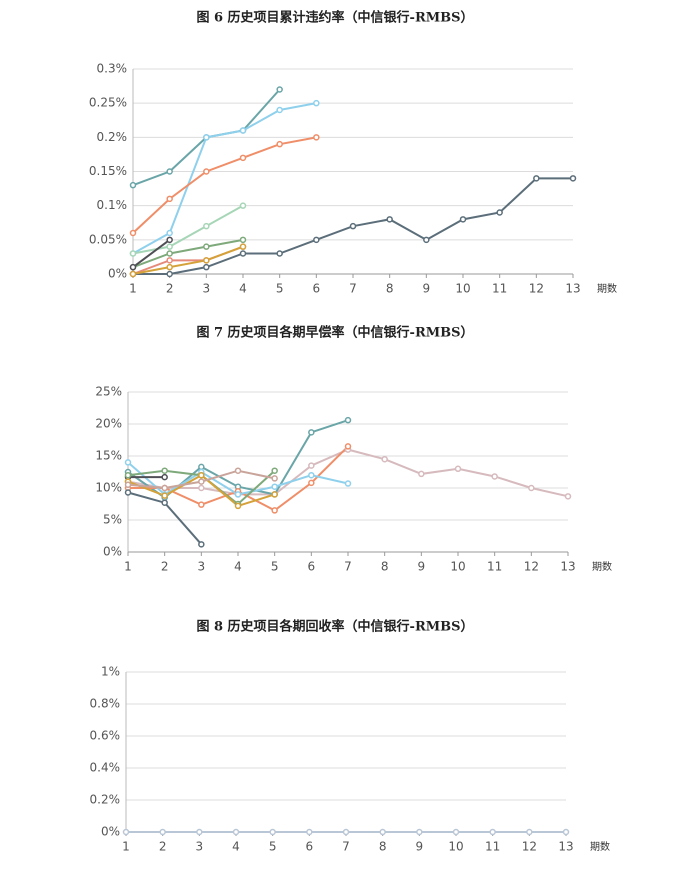  What do you see at coordinates (536, 289) in the screenshot?
I see `x-tick-label: 12` at bounding box center [536, 289].